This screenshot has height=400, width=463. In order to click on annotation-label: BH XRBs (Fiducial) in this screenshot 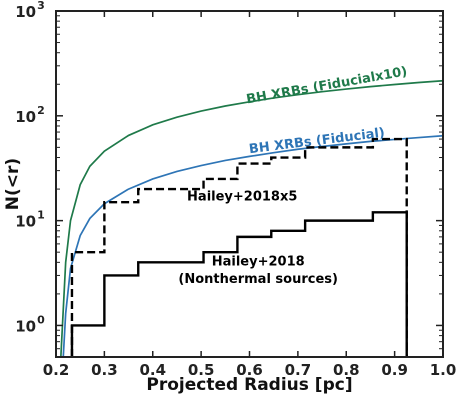, I will do `click(317, 142)`.